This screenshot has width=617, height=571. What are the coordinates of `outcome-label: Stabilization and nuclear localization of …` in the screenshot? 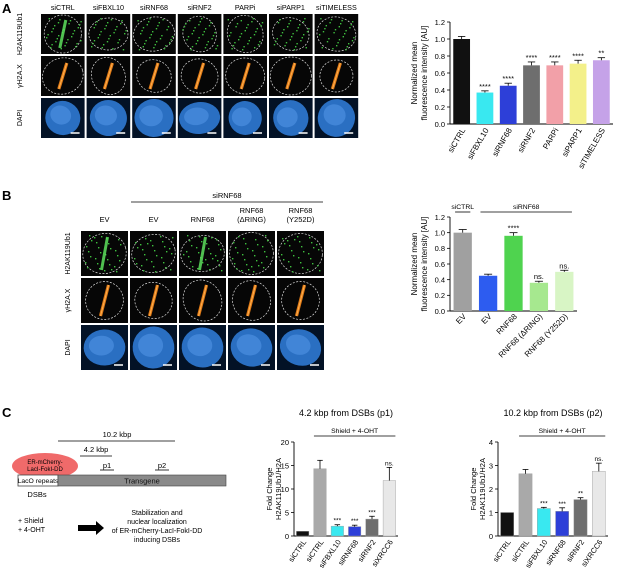 It's located at (157, 527).